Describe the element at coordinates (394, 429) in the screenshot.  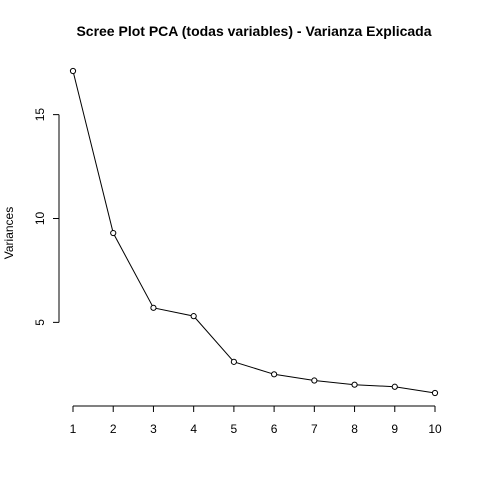
I see `x-tick-label: 9` at that location.